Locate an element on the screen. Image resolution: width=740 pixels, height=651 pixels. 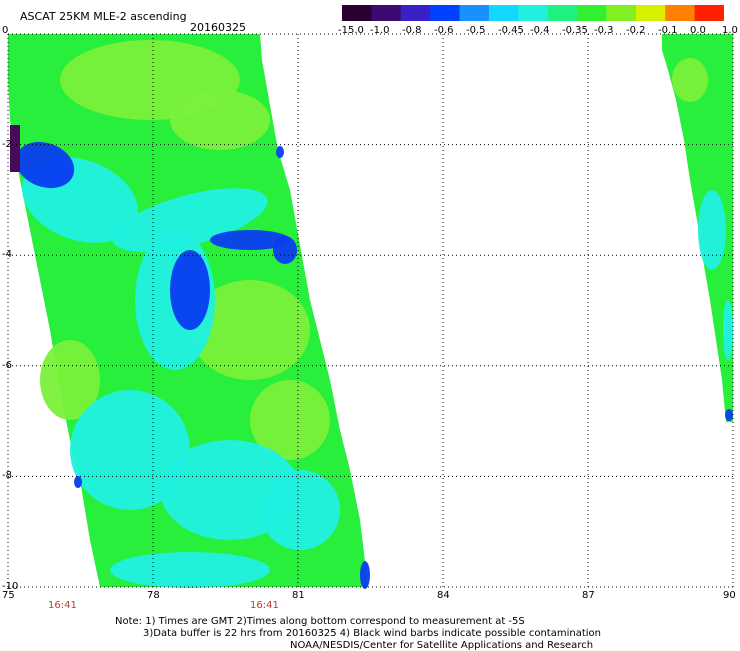
colorbar-label: -0.45 is located at coordinates (511, 30).